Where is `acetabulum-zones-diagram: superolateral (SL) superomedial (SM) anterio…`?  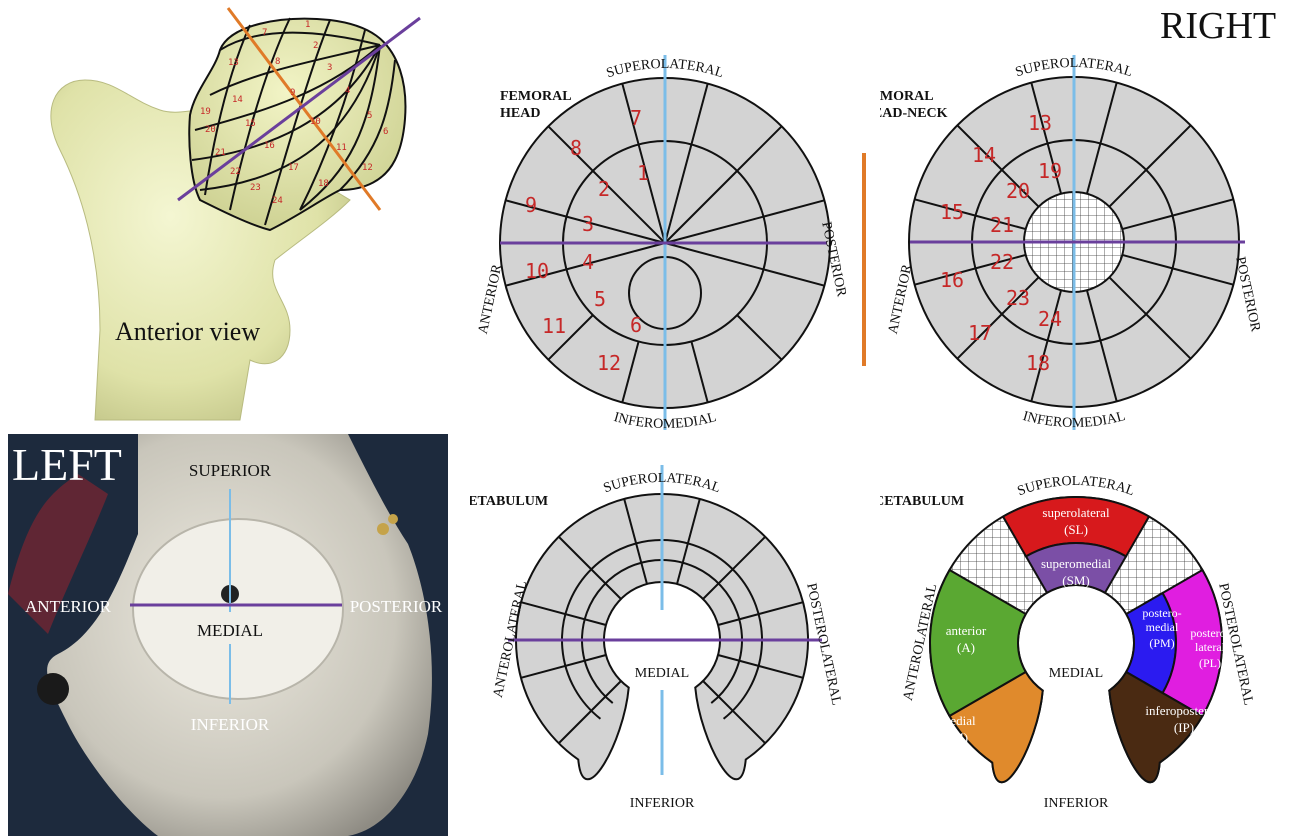 acetabulum-zones-diagram: superolateral (SL) superomedial (SM) anterio… is located at coordinates (1068, 642).